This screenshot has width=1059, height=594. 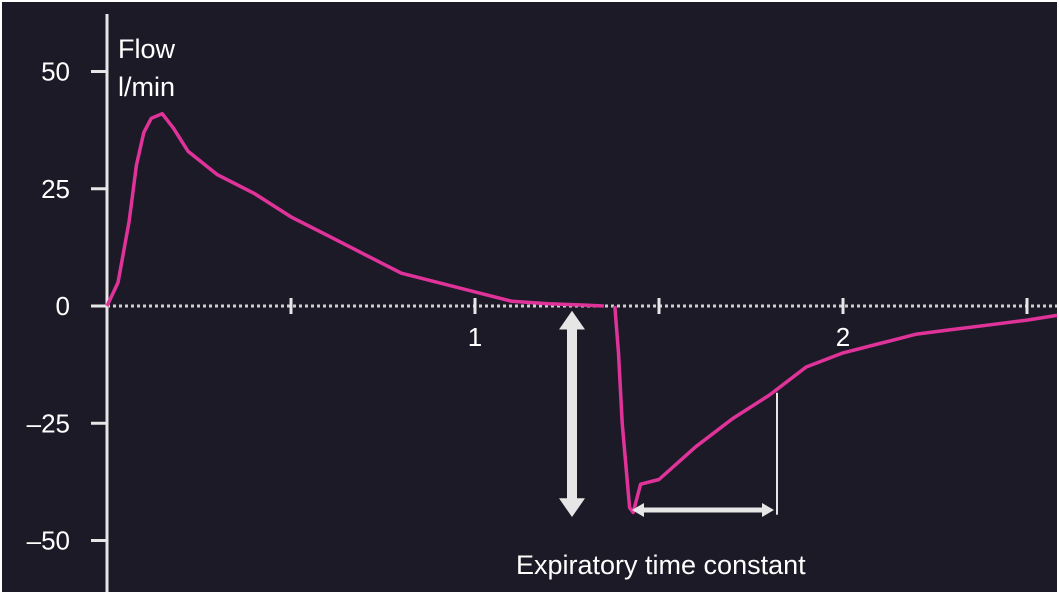 I want to click on peak-flow-arrow-shaft, so click(x=572, y=413).